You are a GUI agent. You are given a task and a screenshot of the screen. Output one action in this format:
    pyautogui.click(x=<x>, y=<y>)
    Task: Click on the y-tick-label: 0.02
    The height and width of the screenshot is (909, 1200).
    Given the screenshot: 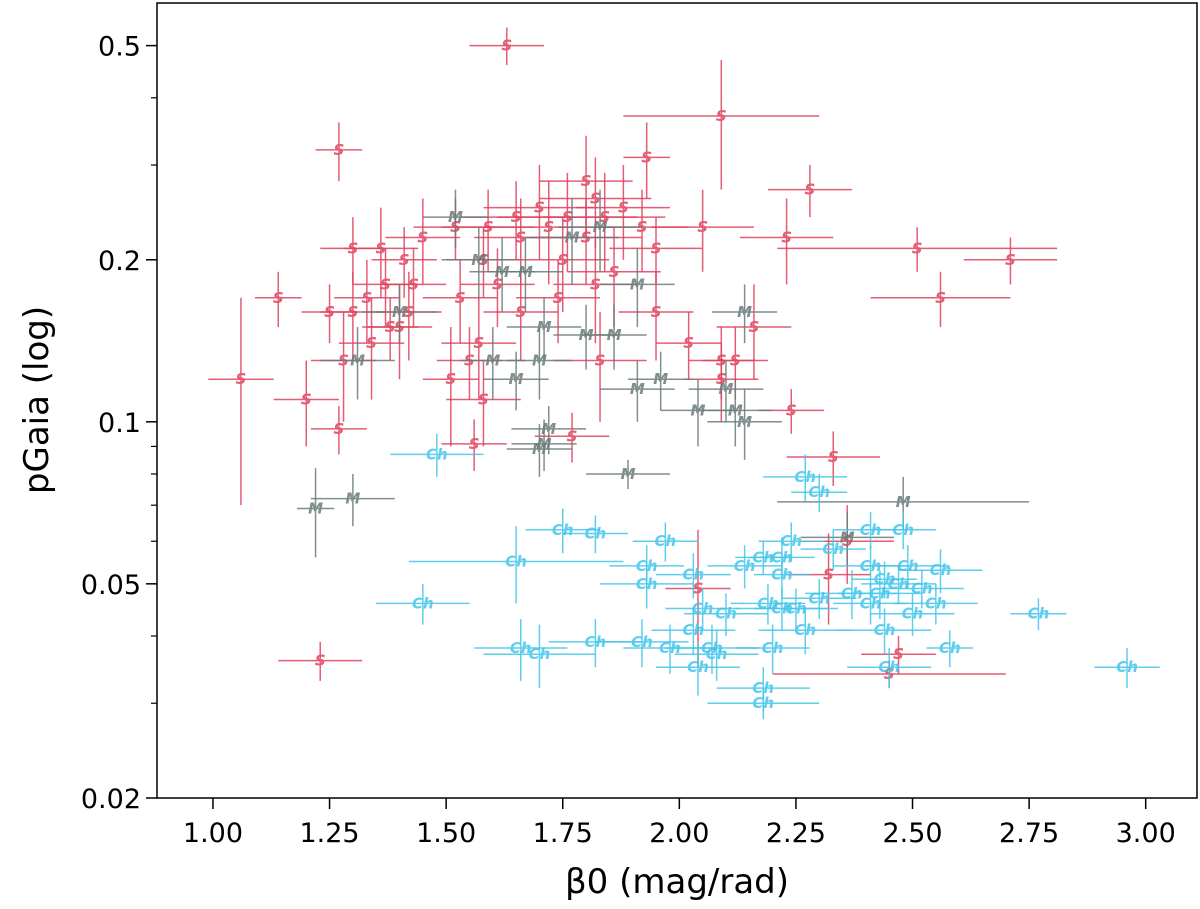 What is the action you would take?
    pyautogui.click(x=111, y=799)
    